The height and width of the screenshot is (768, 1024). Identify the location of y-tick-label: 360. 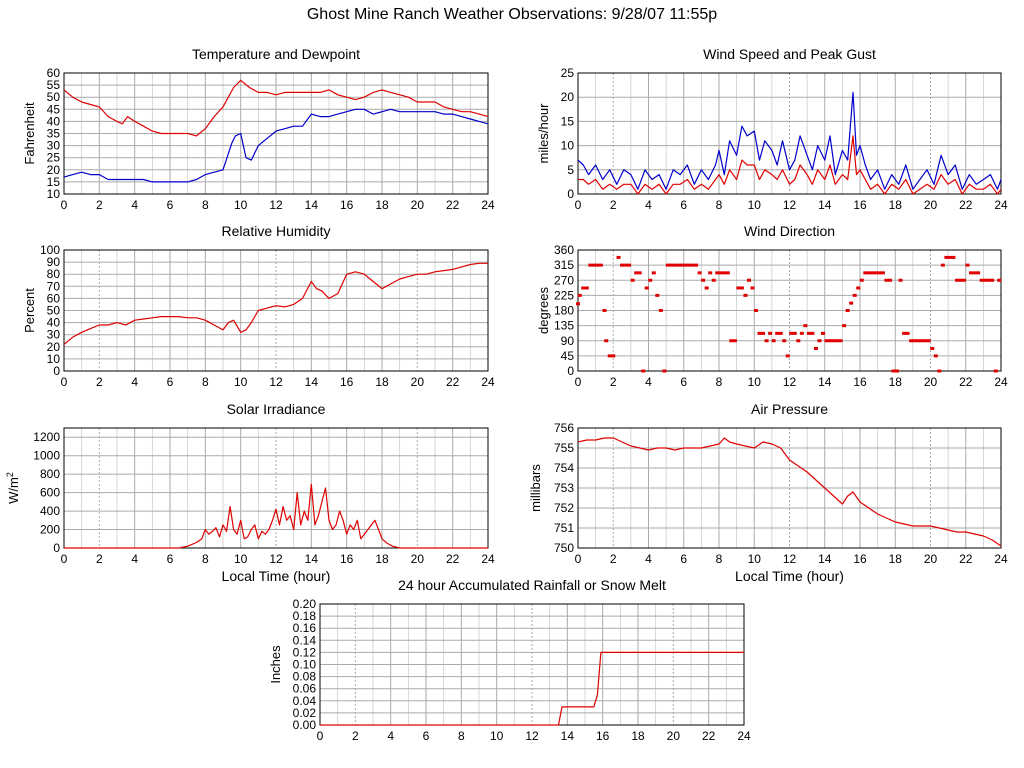
(564, 250).